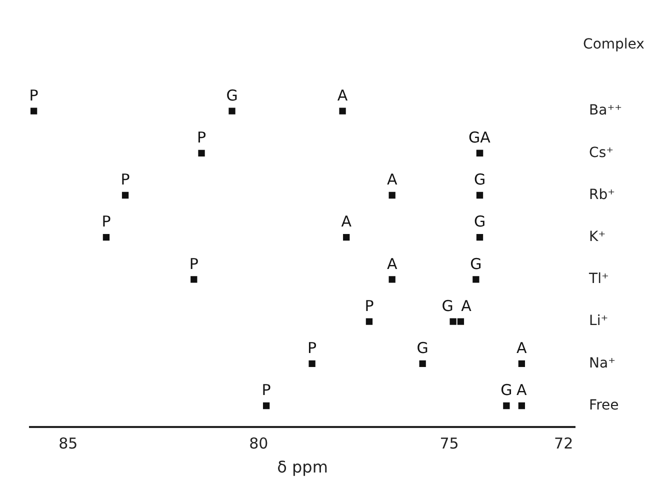 The width and height of the screenshot is (656, 490). I want to click on x-axis-title: δ ppm, so click(302, 467).